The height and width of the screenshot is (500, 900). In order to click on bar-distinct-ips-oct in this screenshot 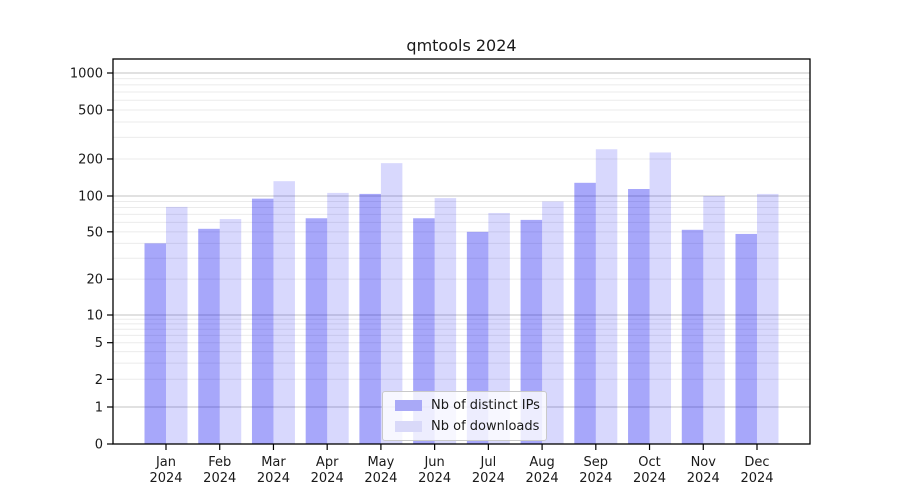, I will do `click(639, 316)`.